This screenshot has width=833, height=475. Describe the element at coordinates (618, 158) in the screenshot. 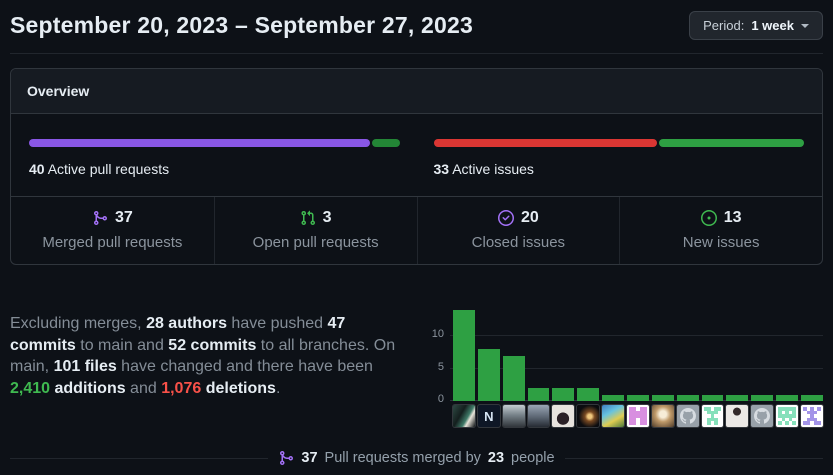

I see `active-issues-block: 33 Active issues` at that location.